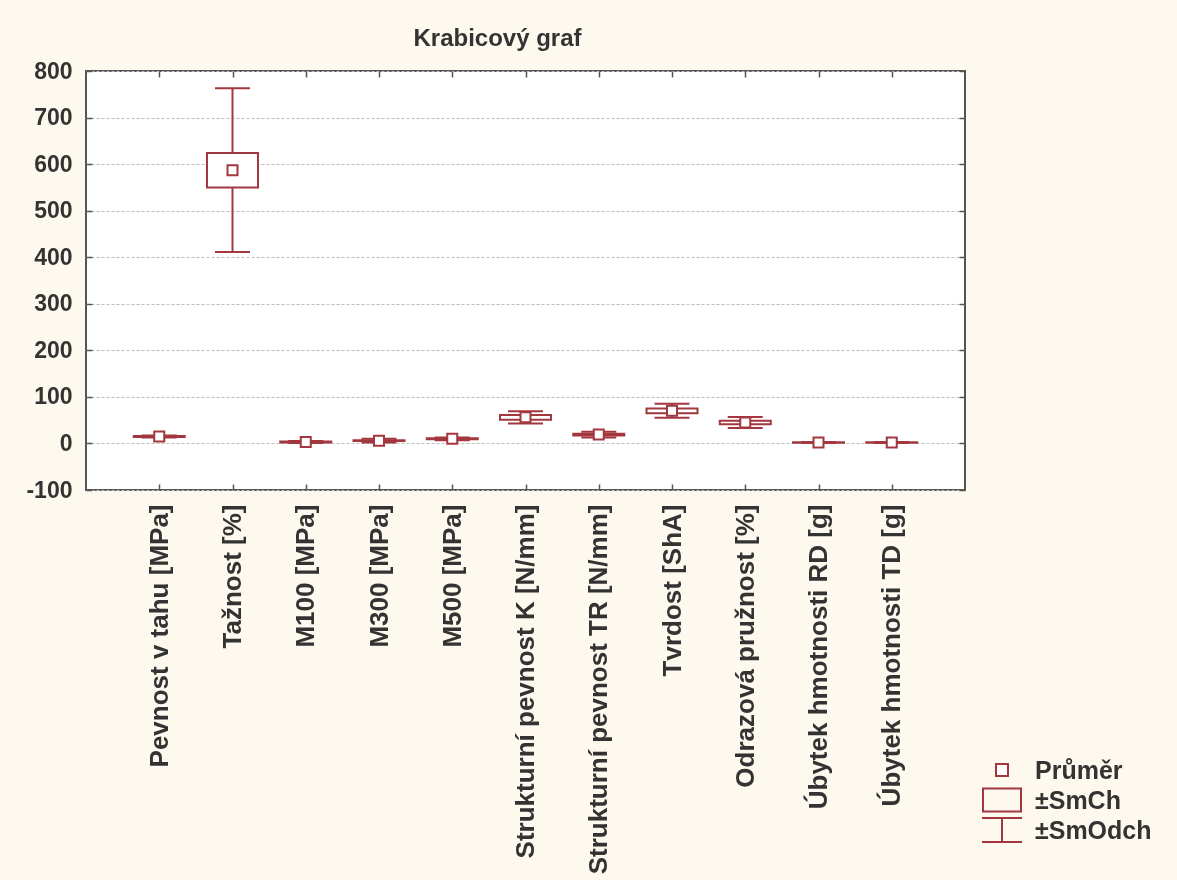 This screenshot has height=880, width=1177. Describe the element at coordinates (49, 489) in the screenshot. I see `y-tick-label: -100` at that location.